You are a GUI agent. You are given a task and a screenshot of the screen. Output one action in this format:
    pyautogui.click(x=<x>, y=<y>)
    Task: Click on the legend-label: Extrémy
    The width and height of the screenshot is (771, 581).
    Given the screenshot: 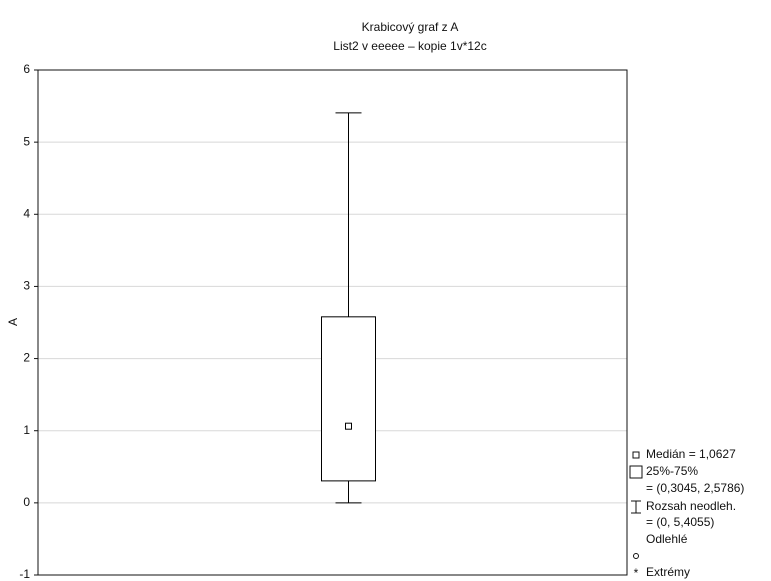 What is the action you would take?
    pyautogui.click(x=668, y=572)
    